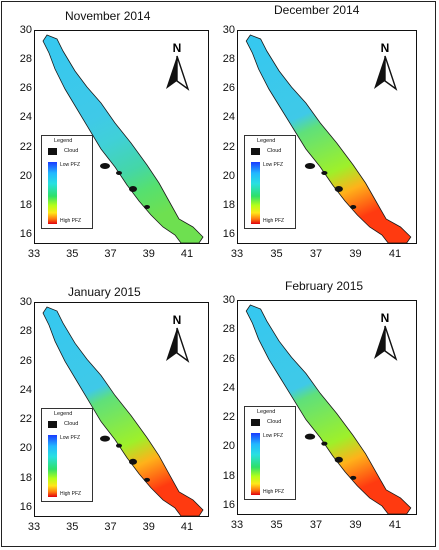  I want to click on panel-title: December 2014, so click(317, 10).